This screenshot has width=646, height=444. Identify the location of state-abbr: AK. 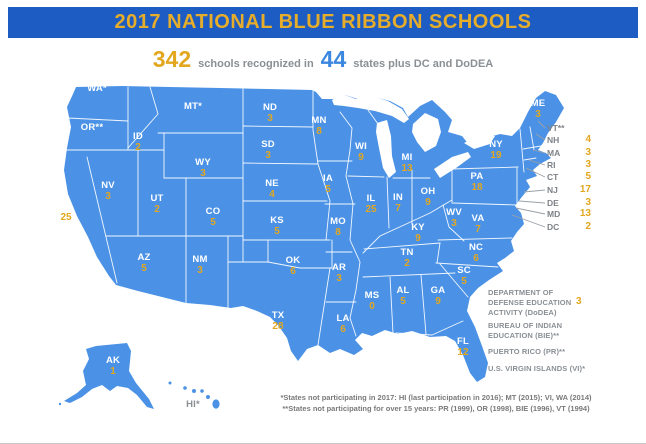
(113, 360).